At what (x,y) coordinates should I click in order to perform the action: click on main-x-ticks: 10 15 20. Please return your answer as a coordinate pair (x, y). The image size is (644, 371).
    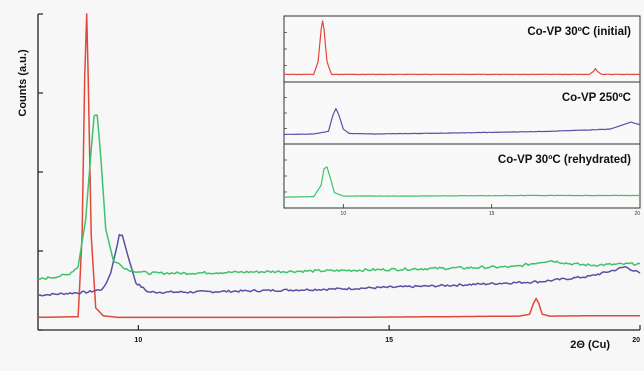
    Looking at the image, I should click on (387, 334).